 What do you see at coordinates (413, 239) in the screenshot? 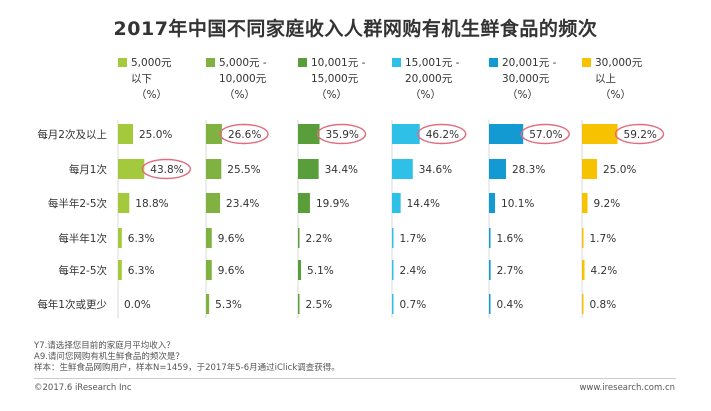
I see `data-label: 1.7%` at bounding box center [413, 239].